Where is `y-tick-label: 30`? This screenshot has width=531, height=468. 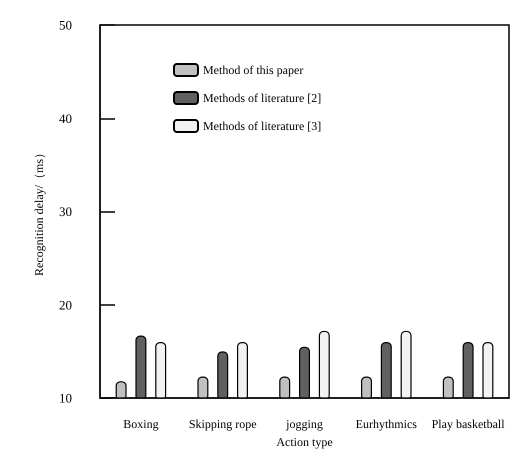
y-tick-label: 30 is located at coordinates (65, 211).